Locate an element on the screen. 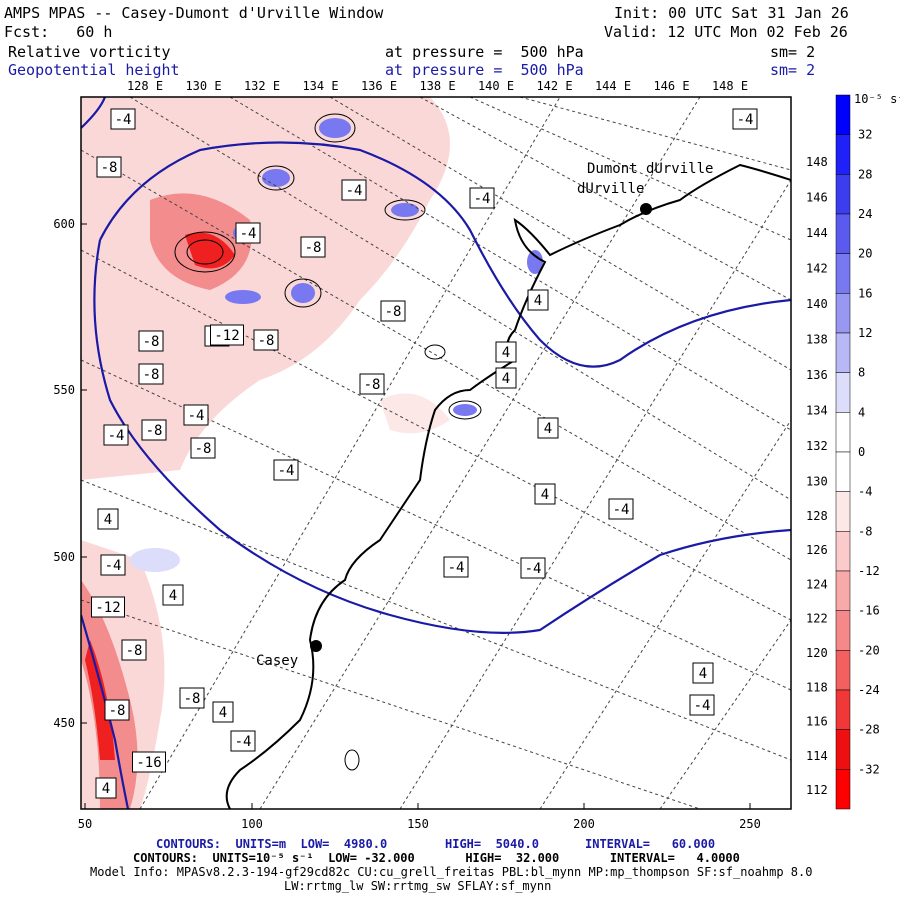 This screenshot has height=900, width=900. colorbar-tick-label: 12 is located at coordinates (865, 333).